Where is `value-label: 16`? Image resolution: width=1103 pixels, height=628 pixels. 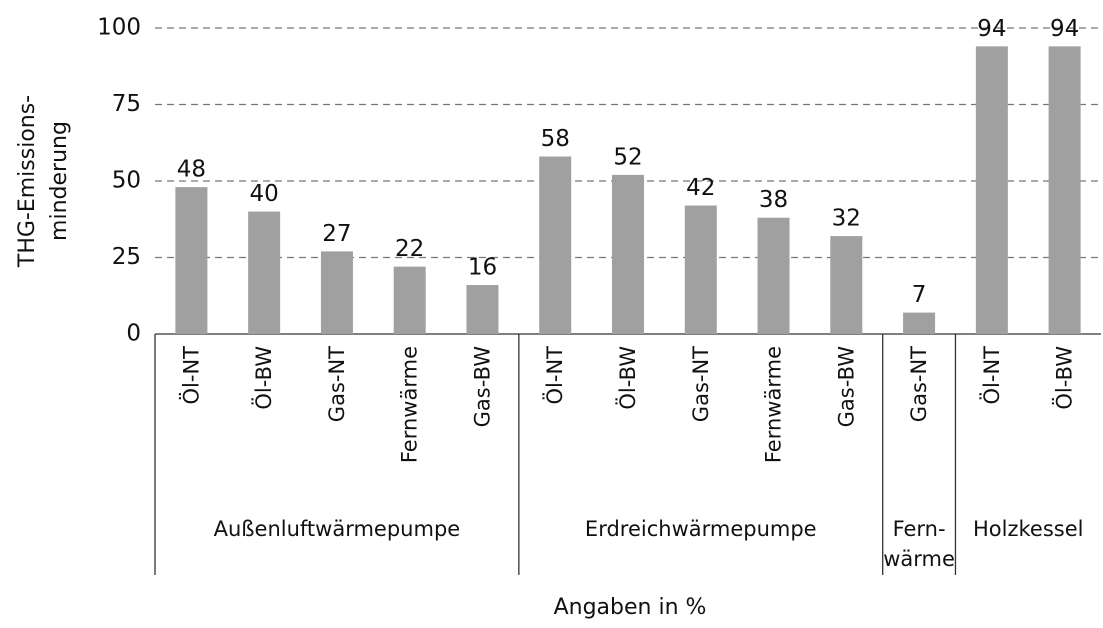
value-label: 16 is located at coordinates (482, 268).